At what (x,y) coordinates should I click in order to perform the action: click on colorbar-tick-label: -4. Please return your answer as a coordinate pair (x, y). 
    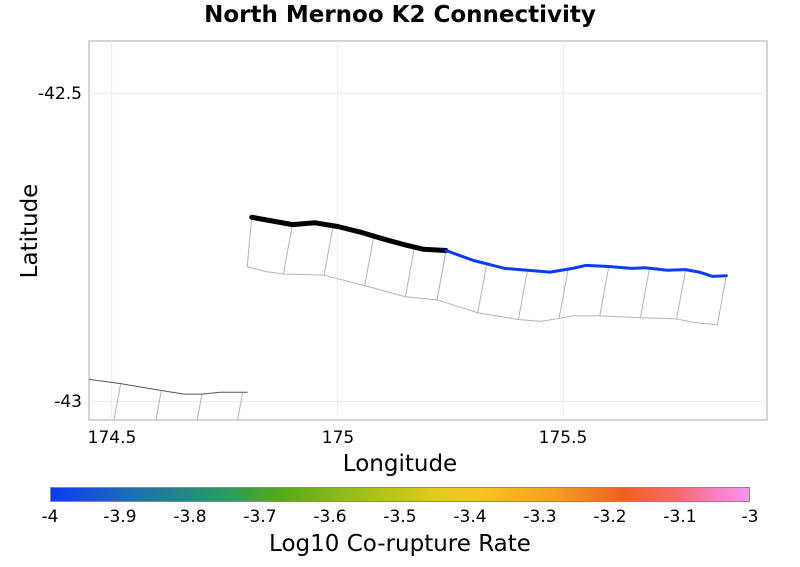
    Looking at the image, I should click on (50, 517).